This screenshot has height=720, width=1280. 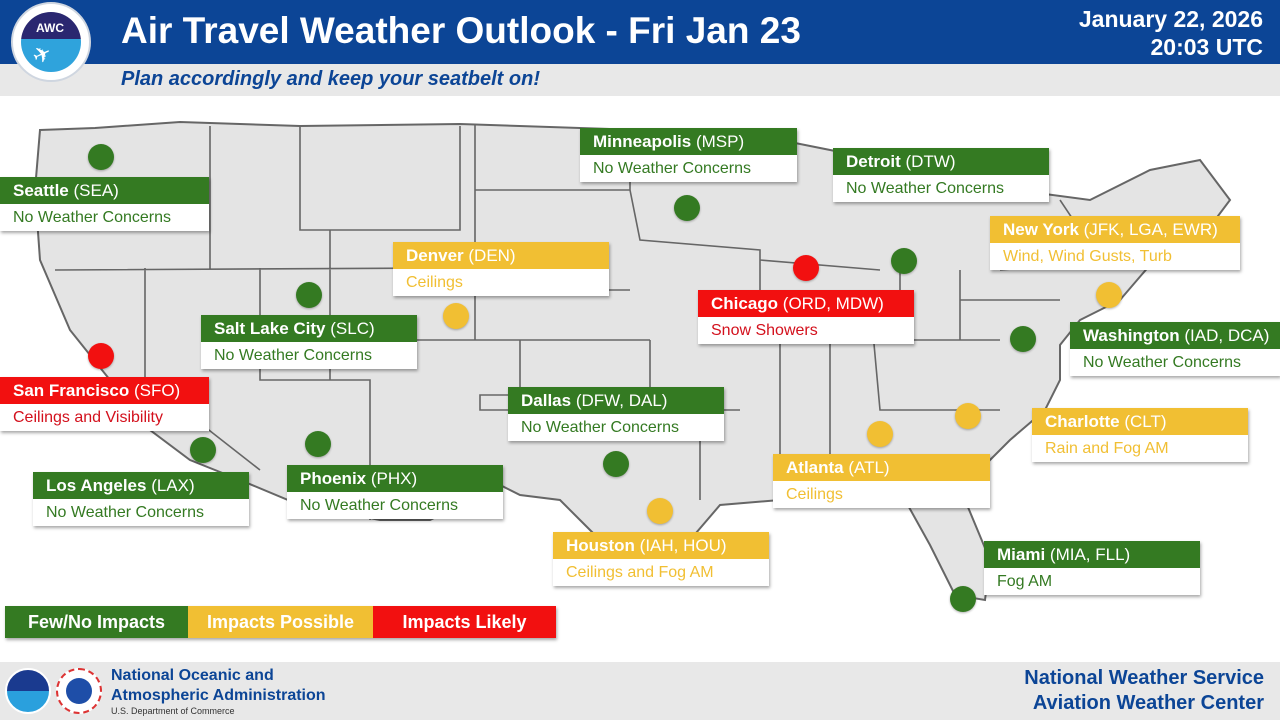 What do you see at coordinates (318, 444) in the screenshot?
I see `phoenix-marker` at bounding box center [318, 444].